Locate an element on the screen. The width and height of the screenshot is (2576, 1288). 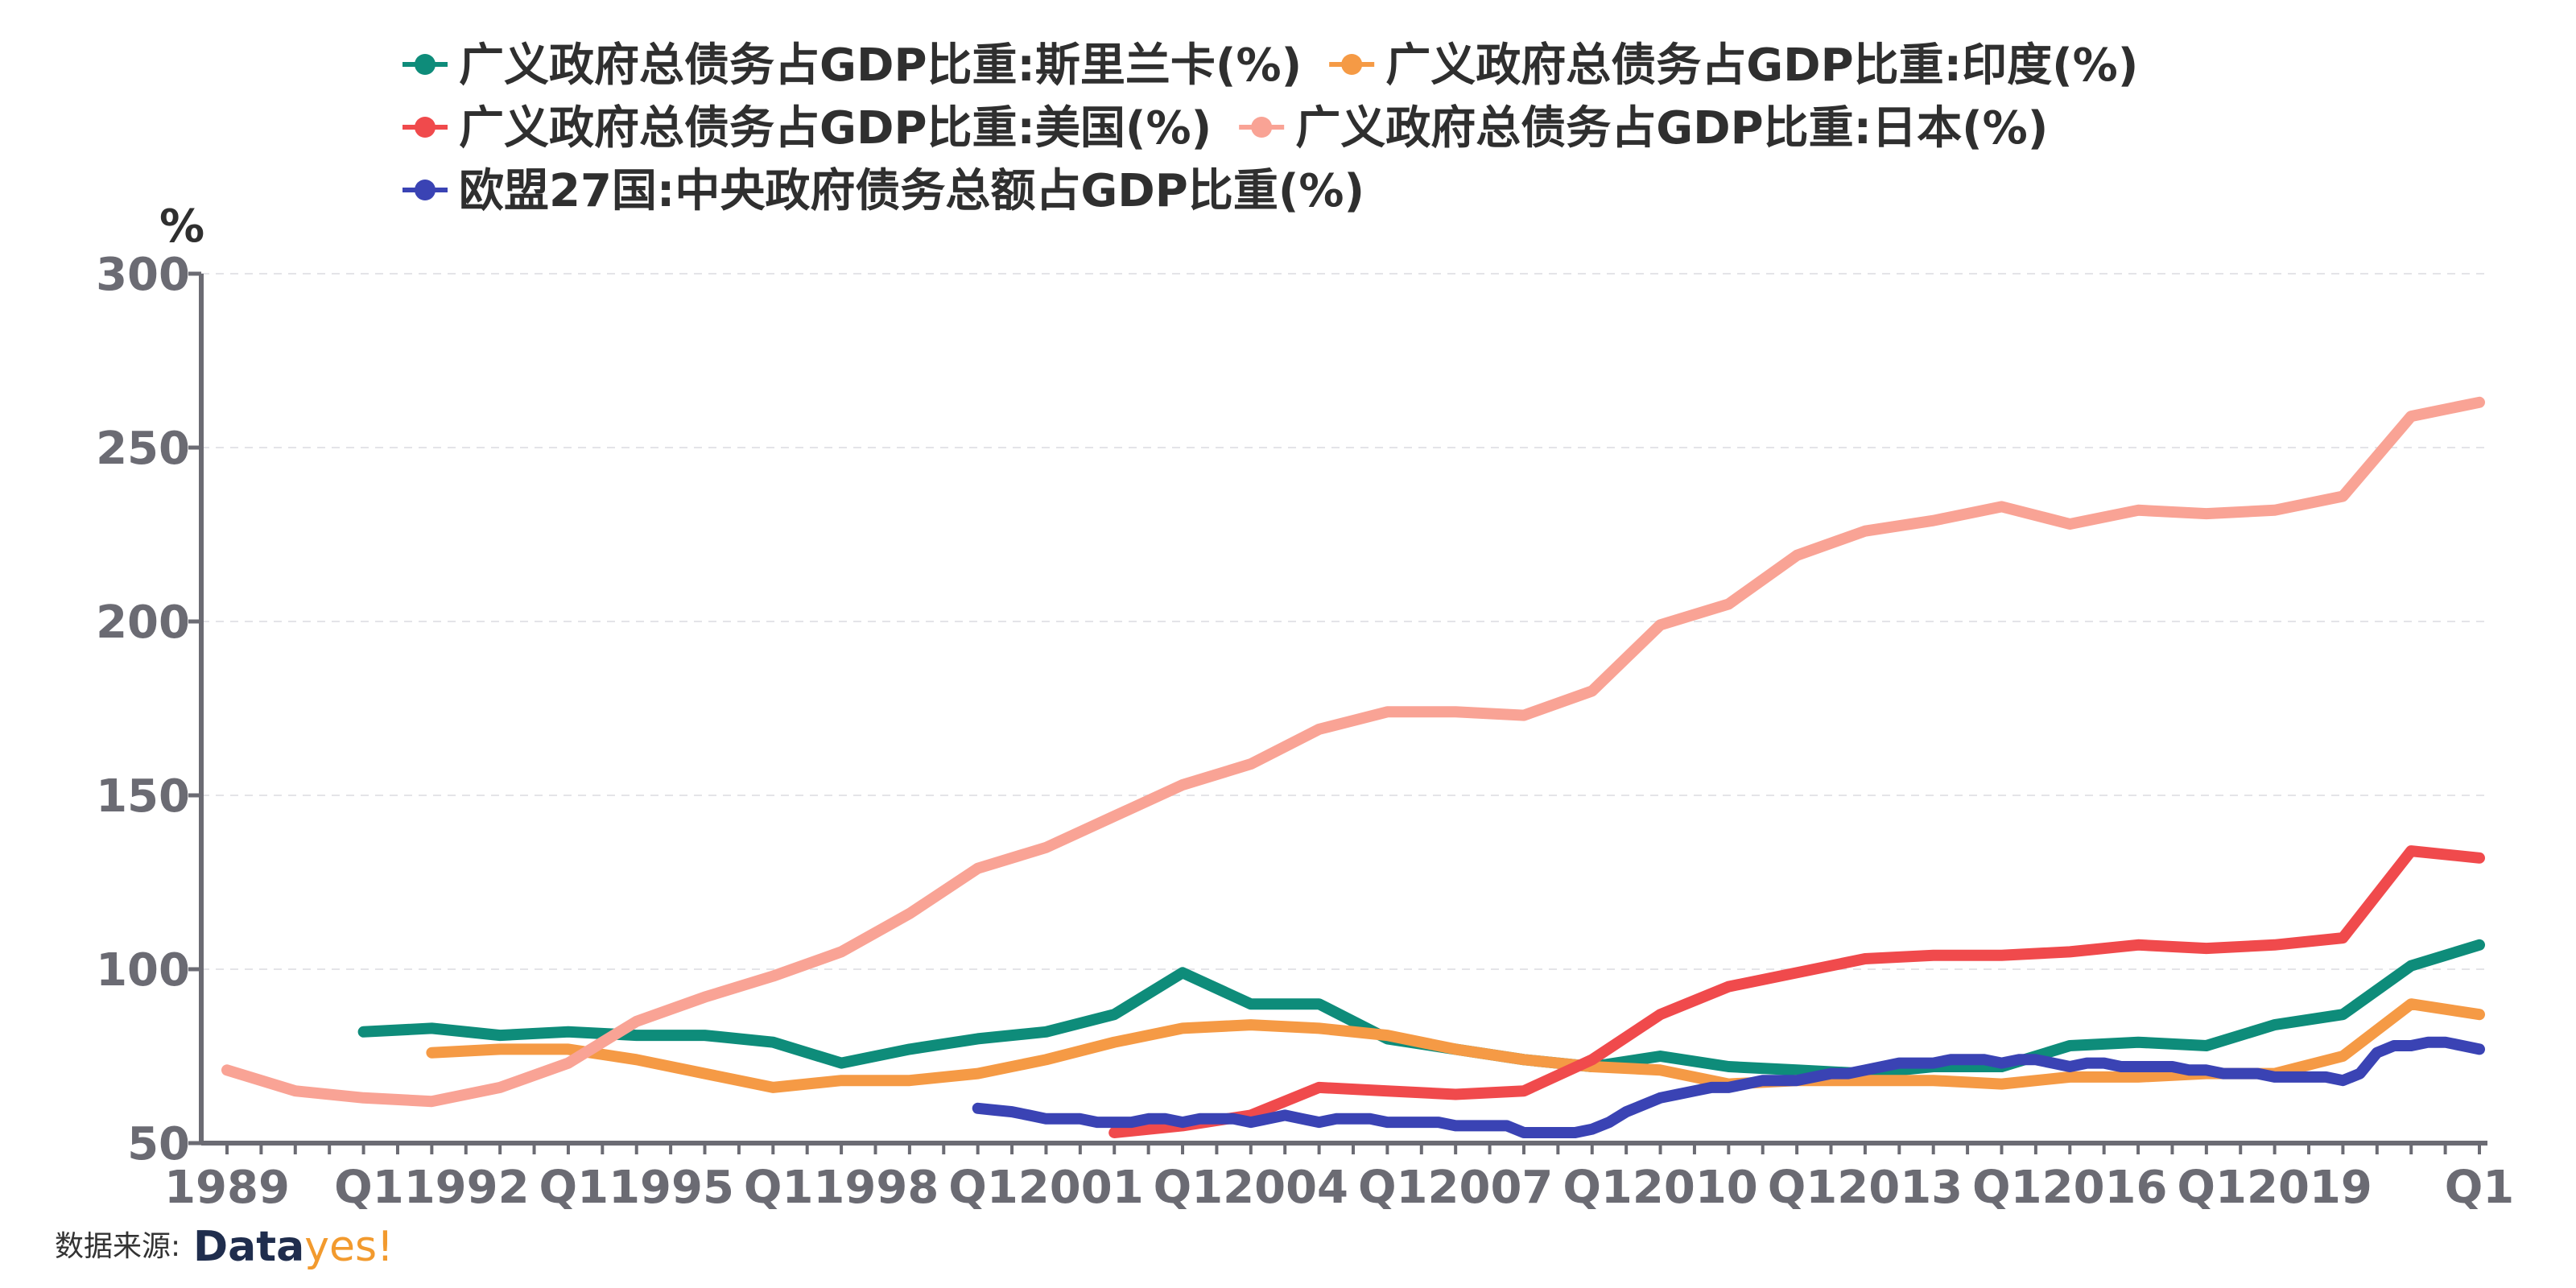
y-tick-label: 50 is located at coordinates (158, 1144).